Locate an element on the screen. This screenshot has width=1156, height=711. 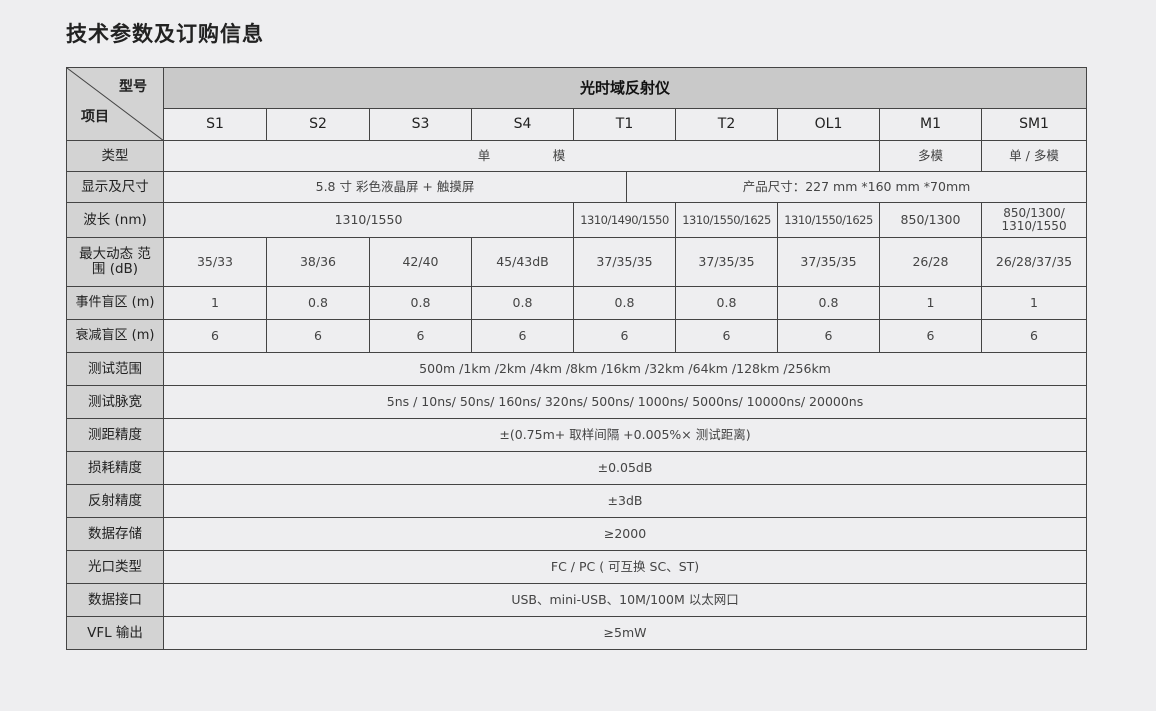
row-label: 波长 (nm) is located at coordinates (115, 220).